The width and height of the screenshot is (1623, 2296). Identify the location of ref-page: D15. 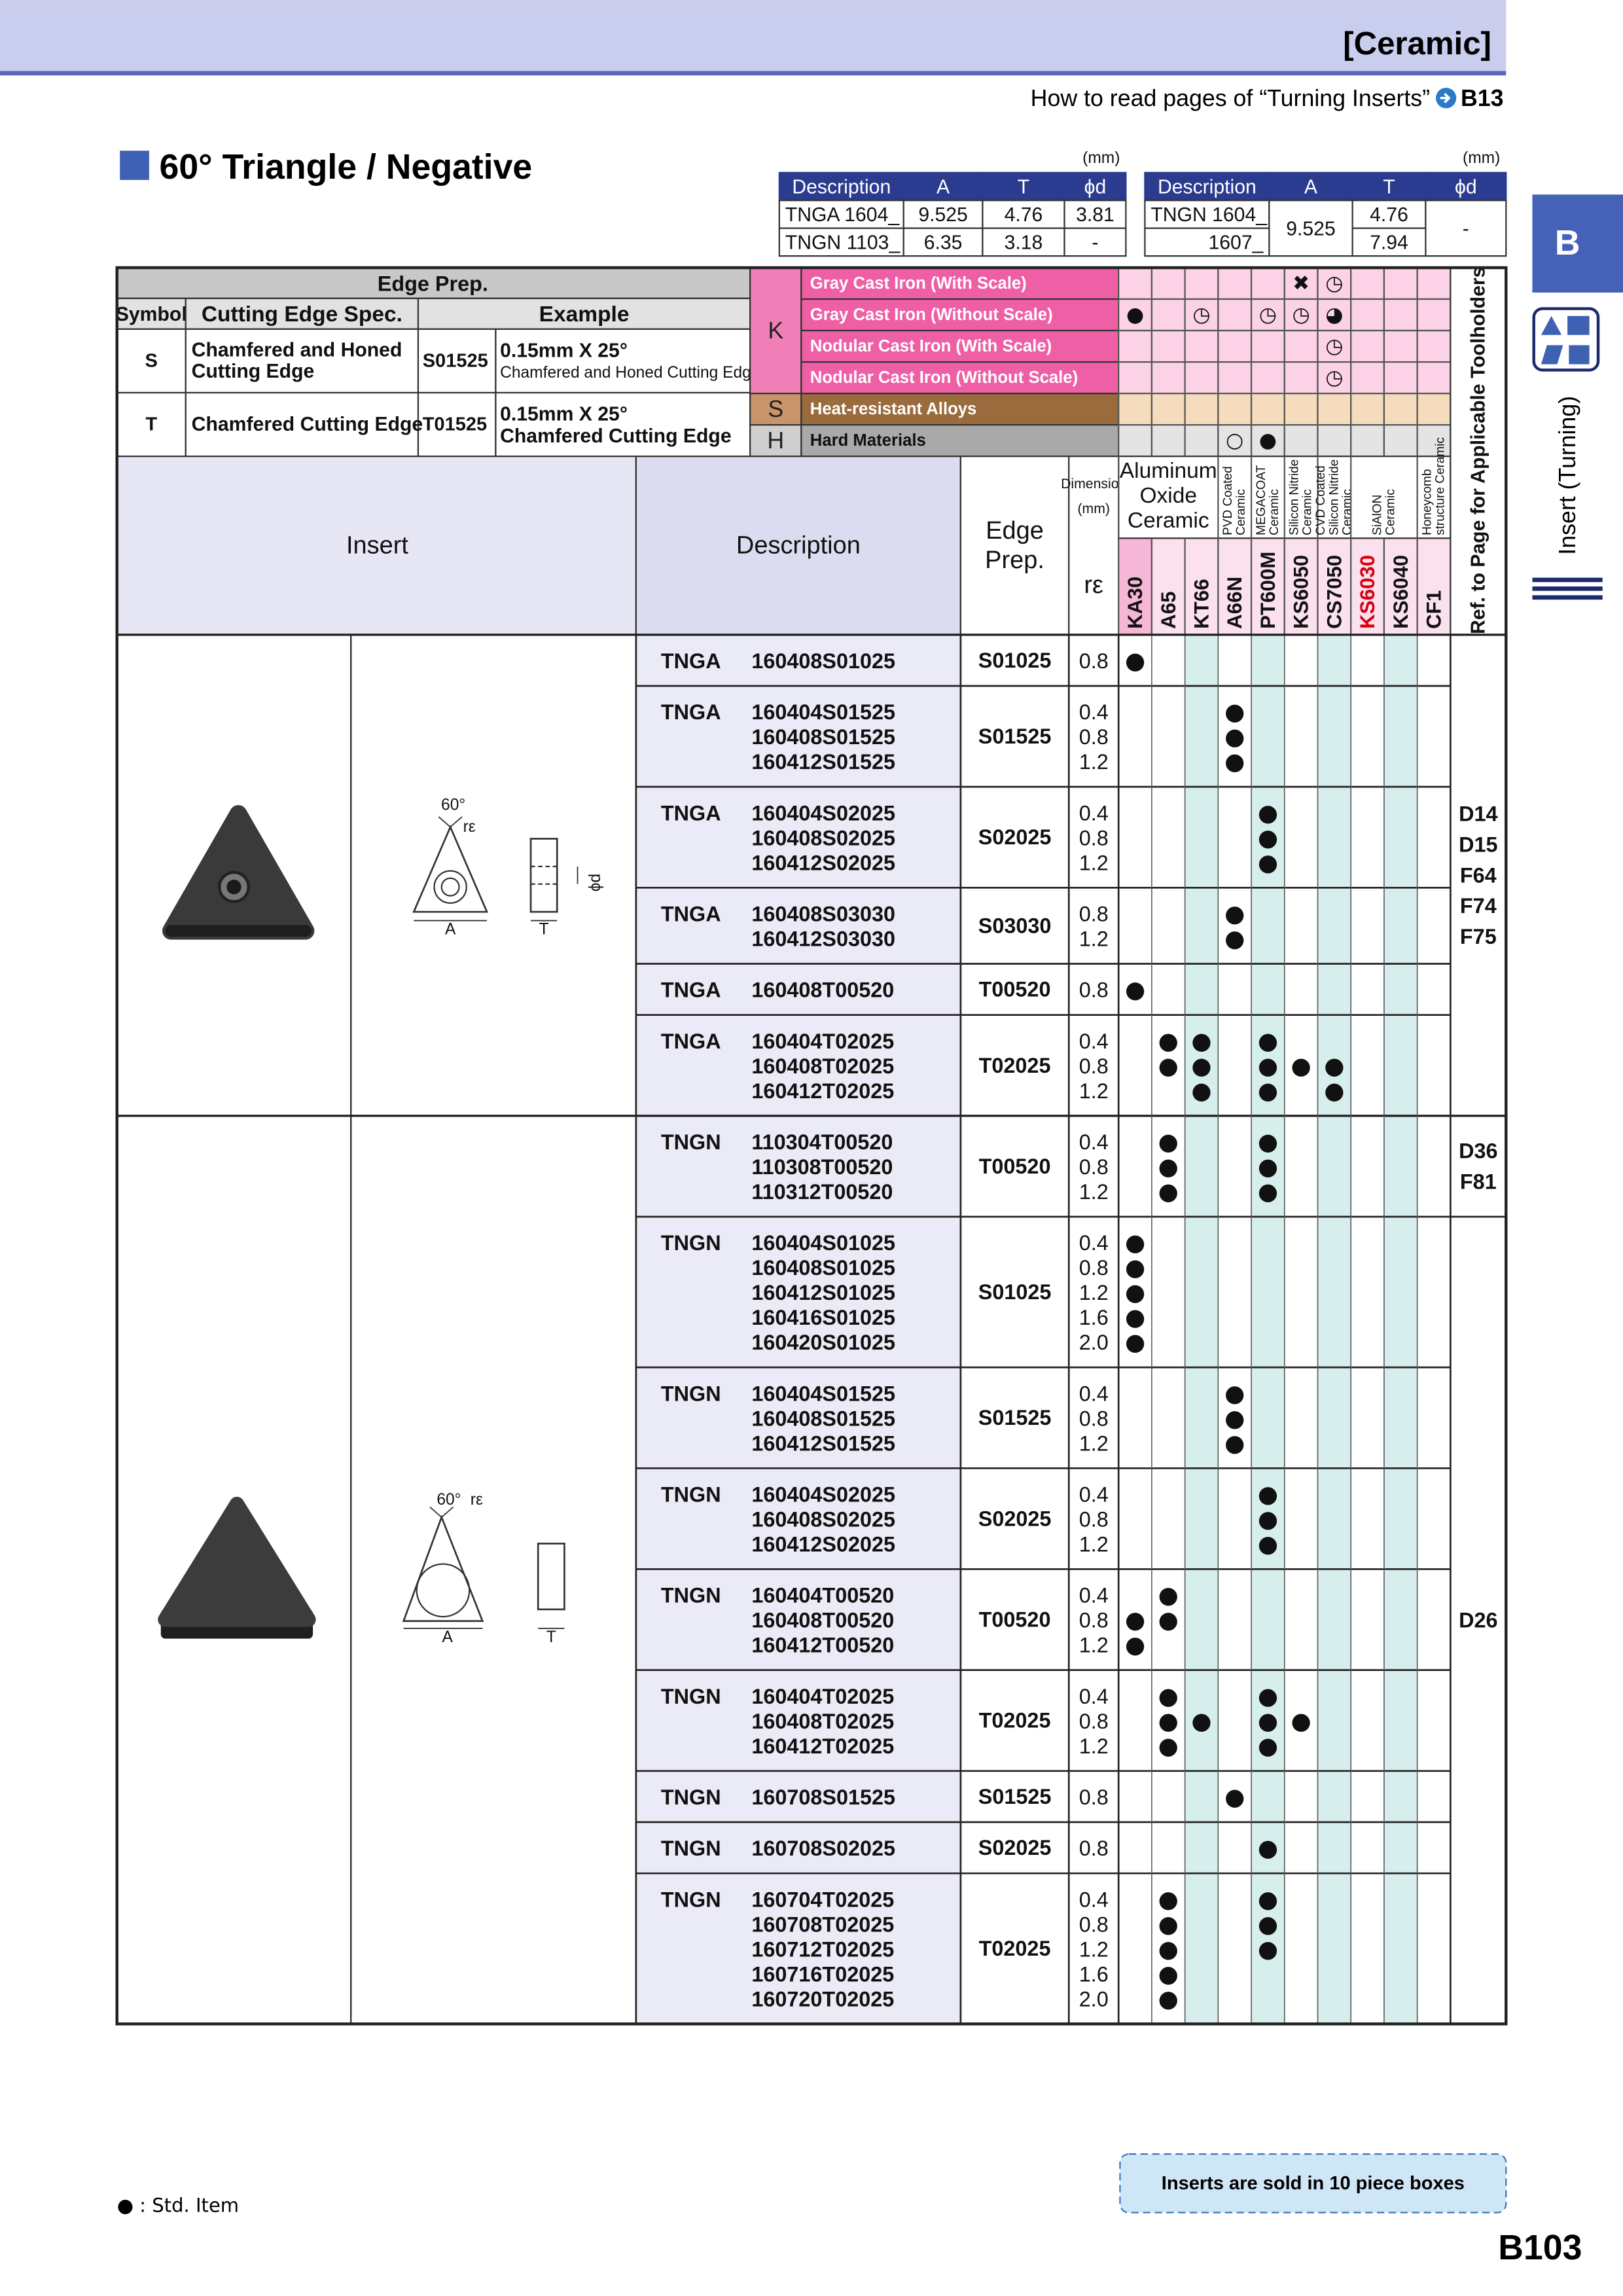
(1478, 845).